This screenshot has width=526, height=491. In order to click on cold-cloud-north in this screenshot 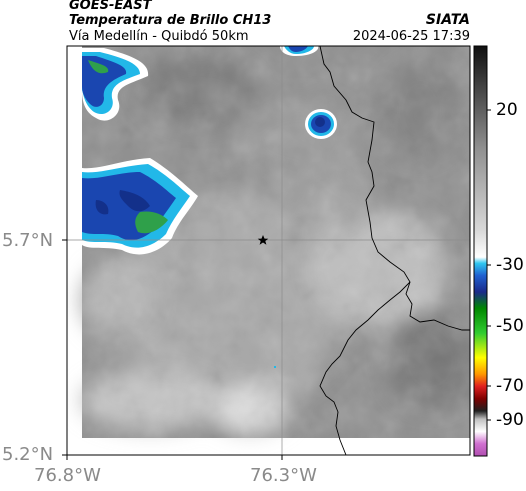, I will do `click(299, 51)`.